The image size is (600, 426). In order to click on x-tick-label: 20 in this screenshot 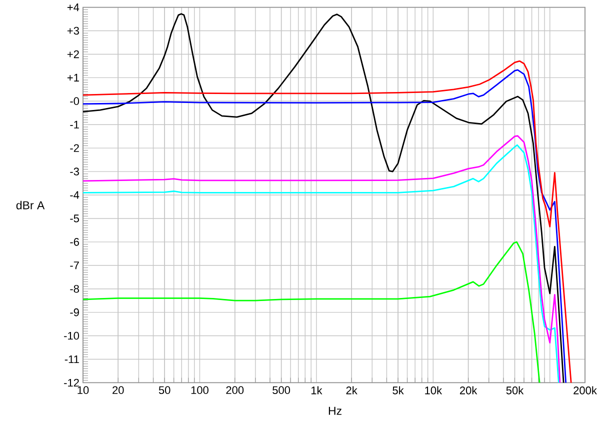, I will do `click(118, 390)`.